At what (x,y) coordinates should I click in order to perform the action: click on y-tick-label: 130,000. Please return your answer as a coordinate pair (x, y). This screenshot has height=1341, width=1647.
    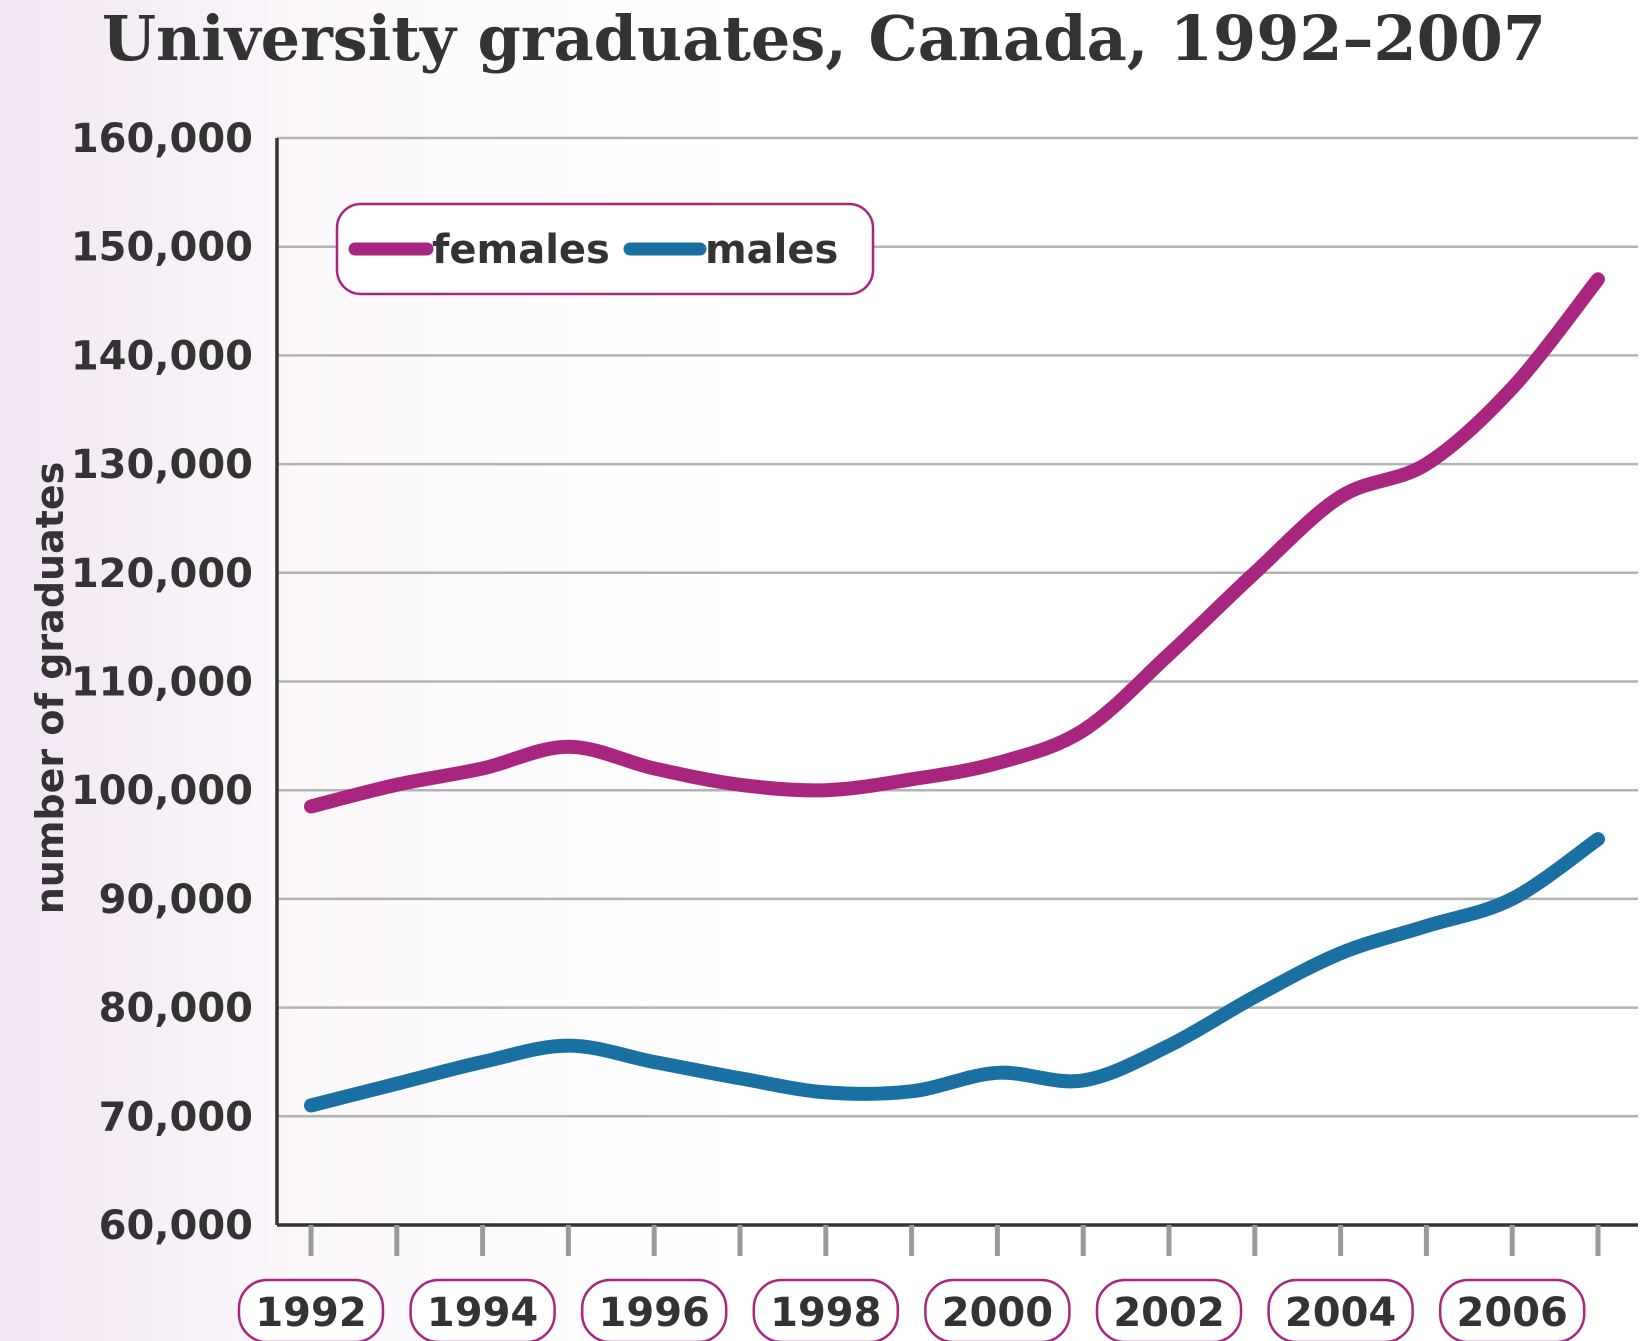
    Looking at the image, I should click on (162, 465).